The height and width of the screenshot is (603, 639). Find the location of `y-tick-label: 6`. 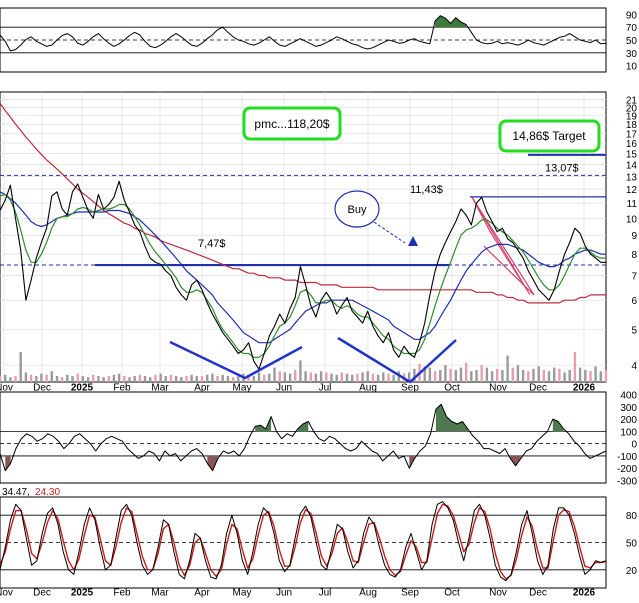

y-tick-label: 6 is located at coordinates (634, 301).